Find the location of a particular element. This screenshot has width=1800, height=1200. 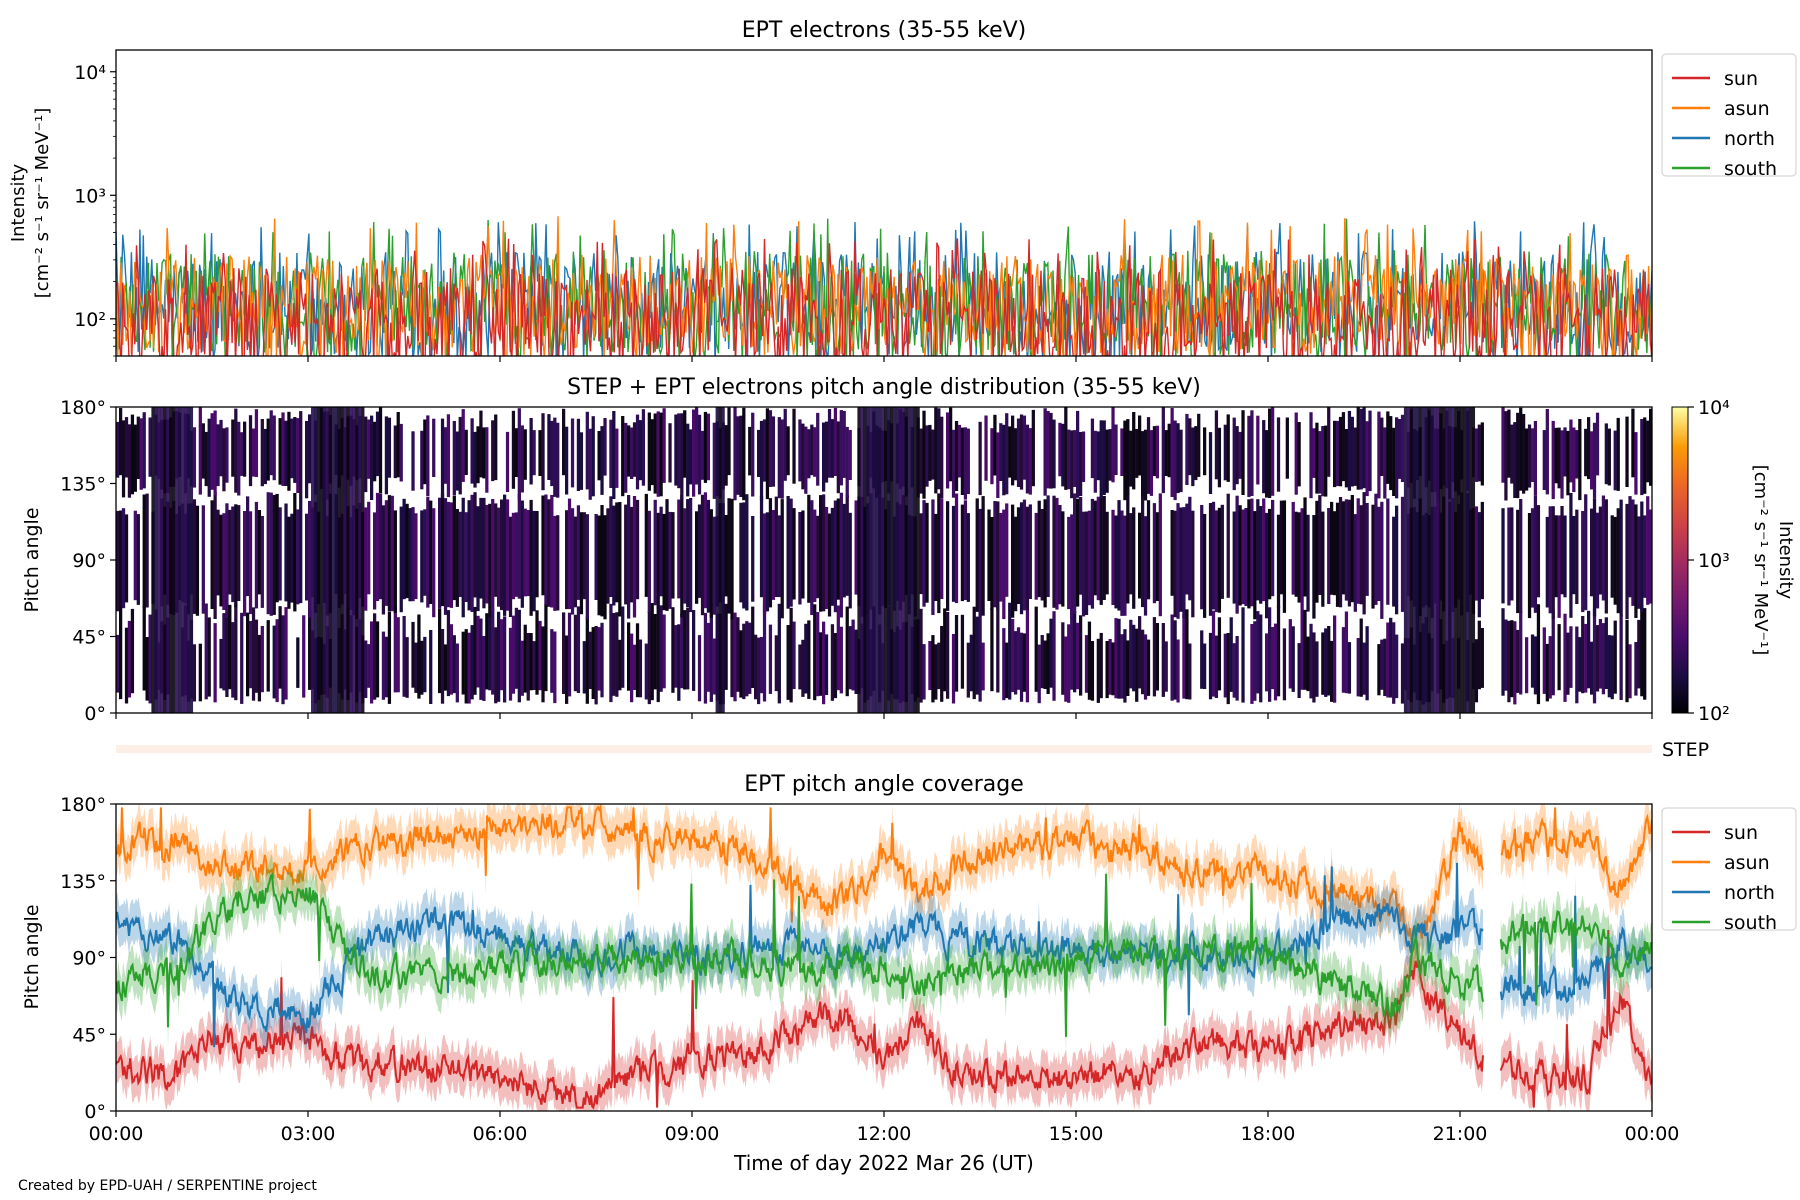

x-axis-label: Time of day 2022 Mar 26 (UT) is located at coordinates (883, 1163).